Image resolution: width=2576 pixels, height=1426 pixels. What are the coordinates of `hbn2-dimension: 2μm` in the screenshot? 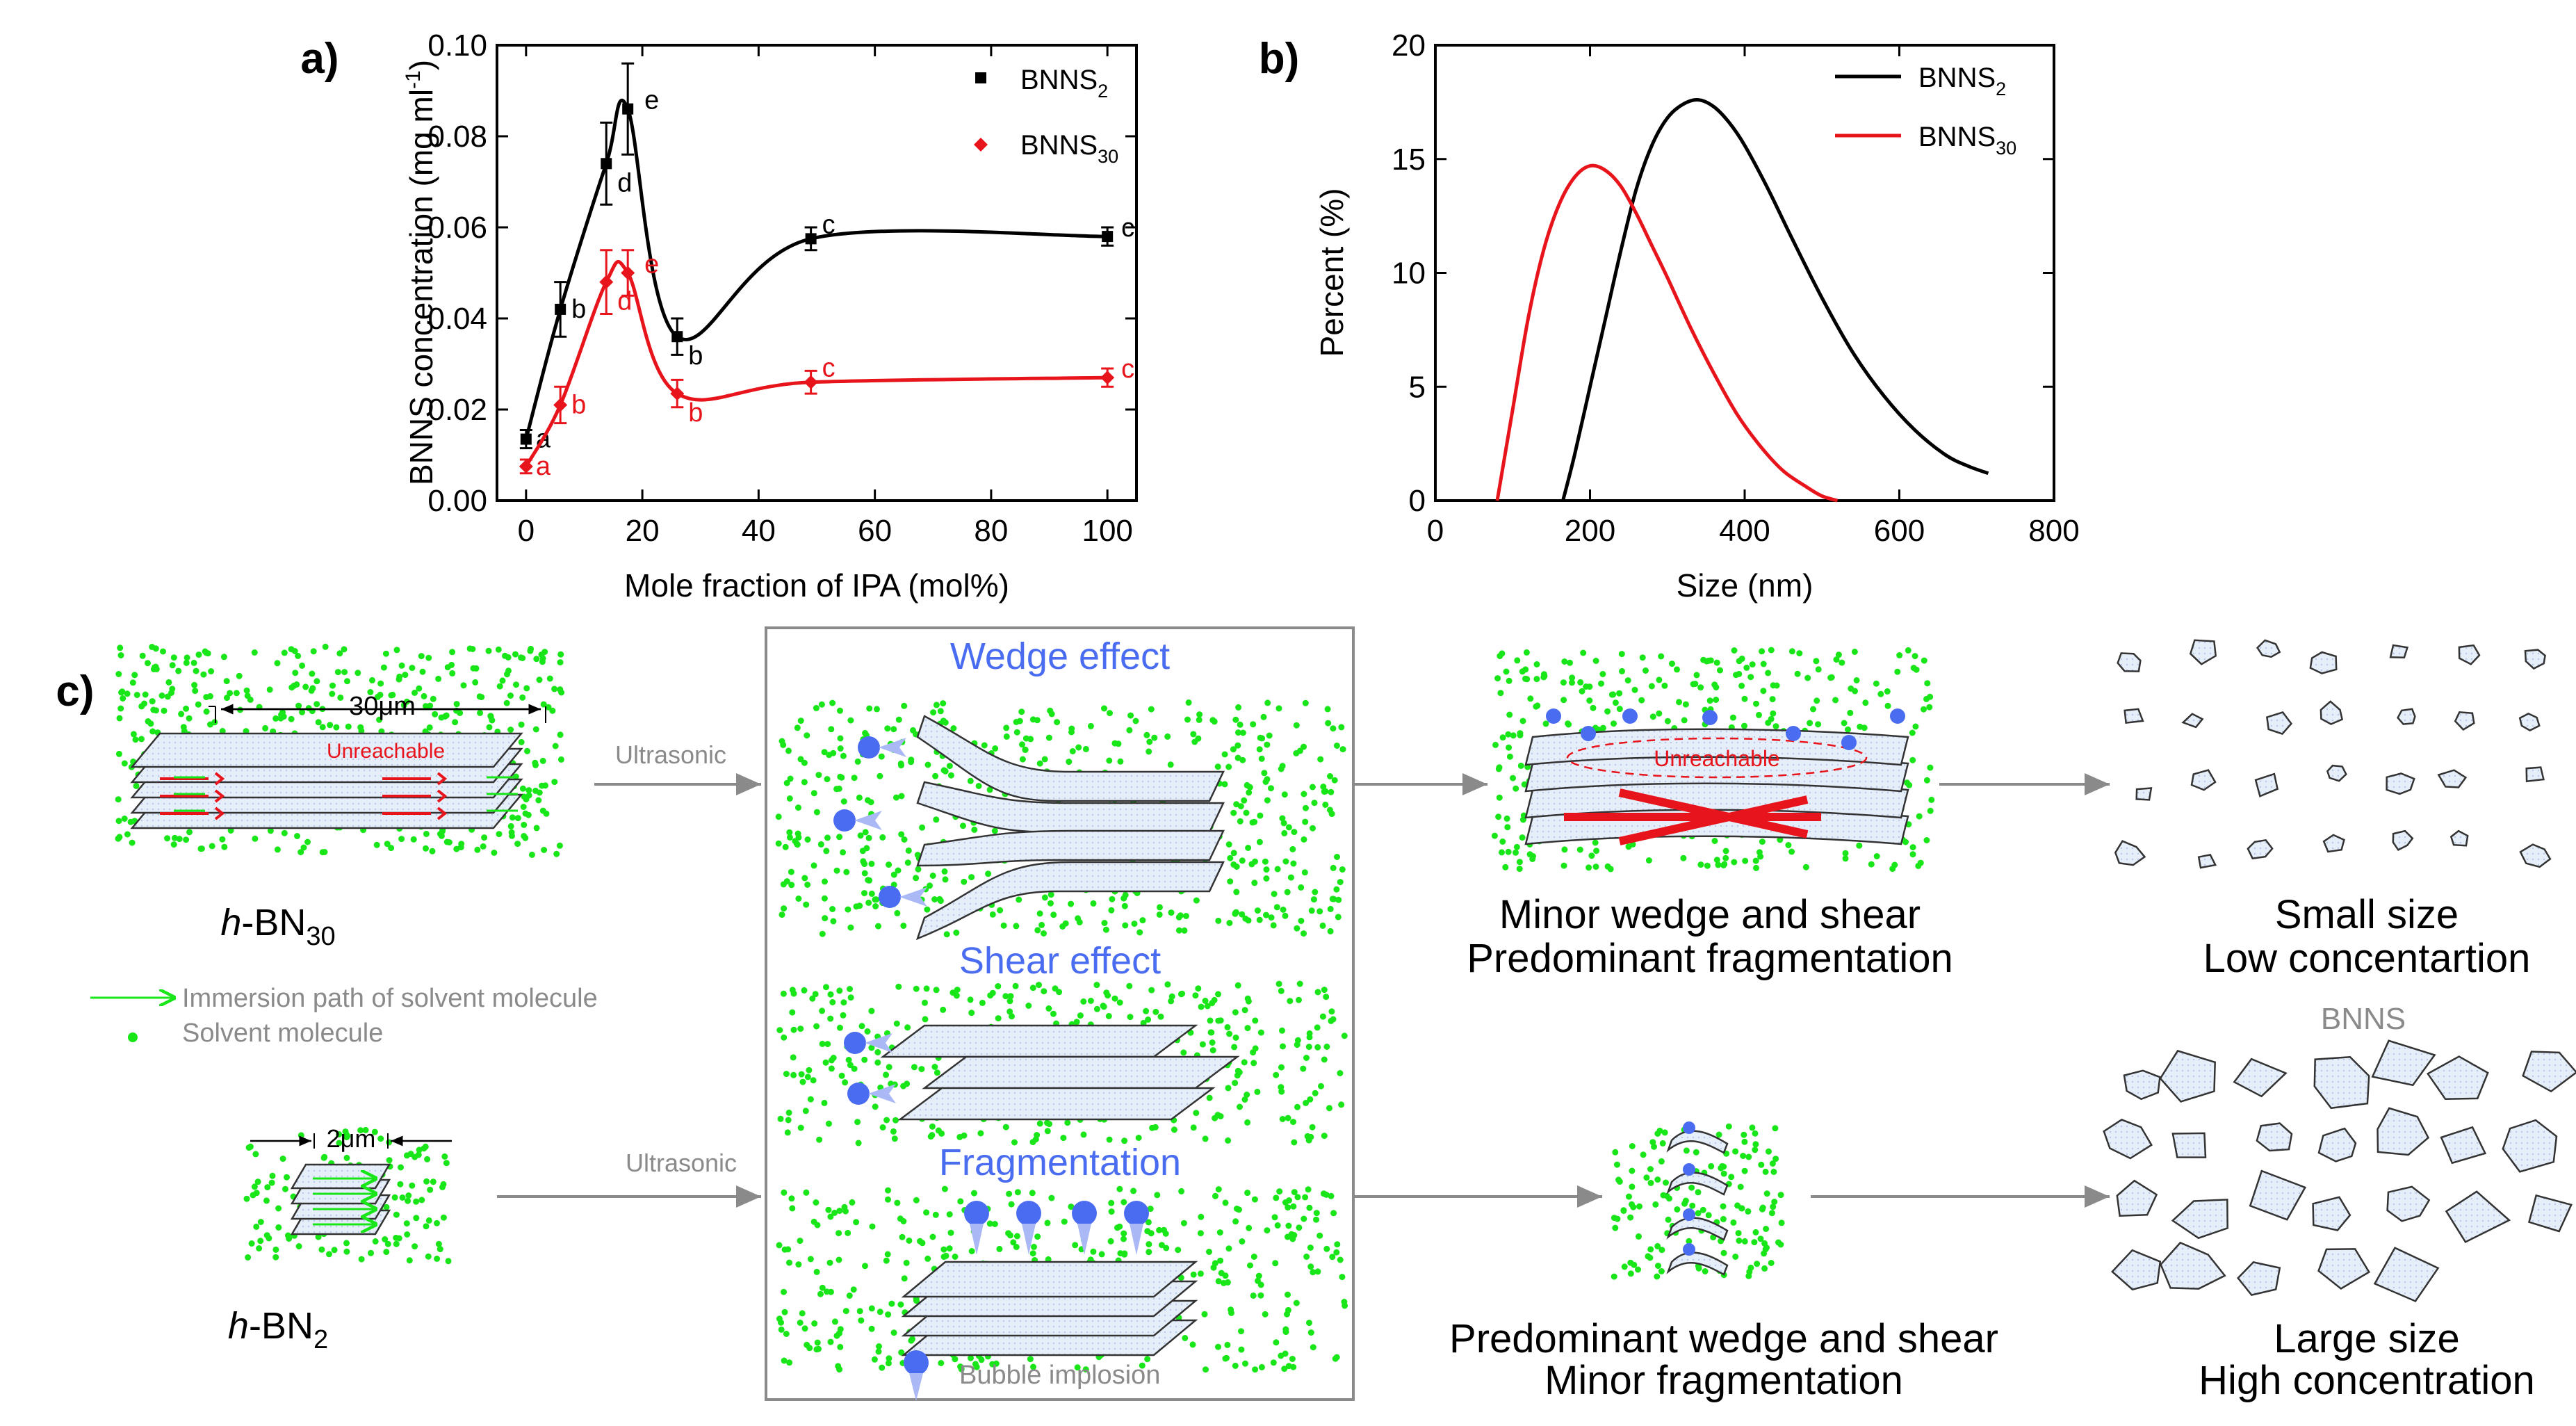 It's located at (351, 1138).